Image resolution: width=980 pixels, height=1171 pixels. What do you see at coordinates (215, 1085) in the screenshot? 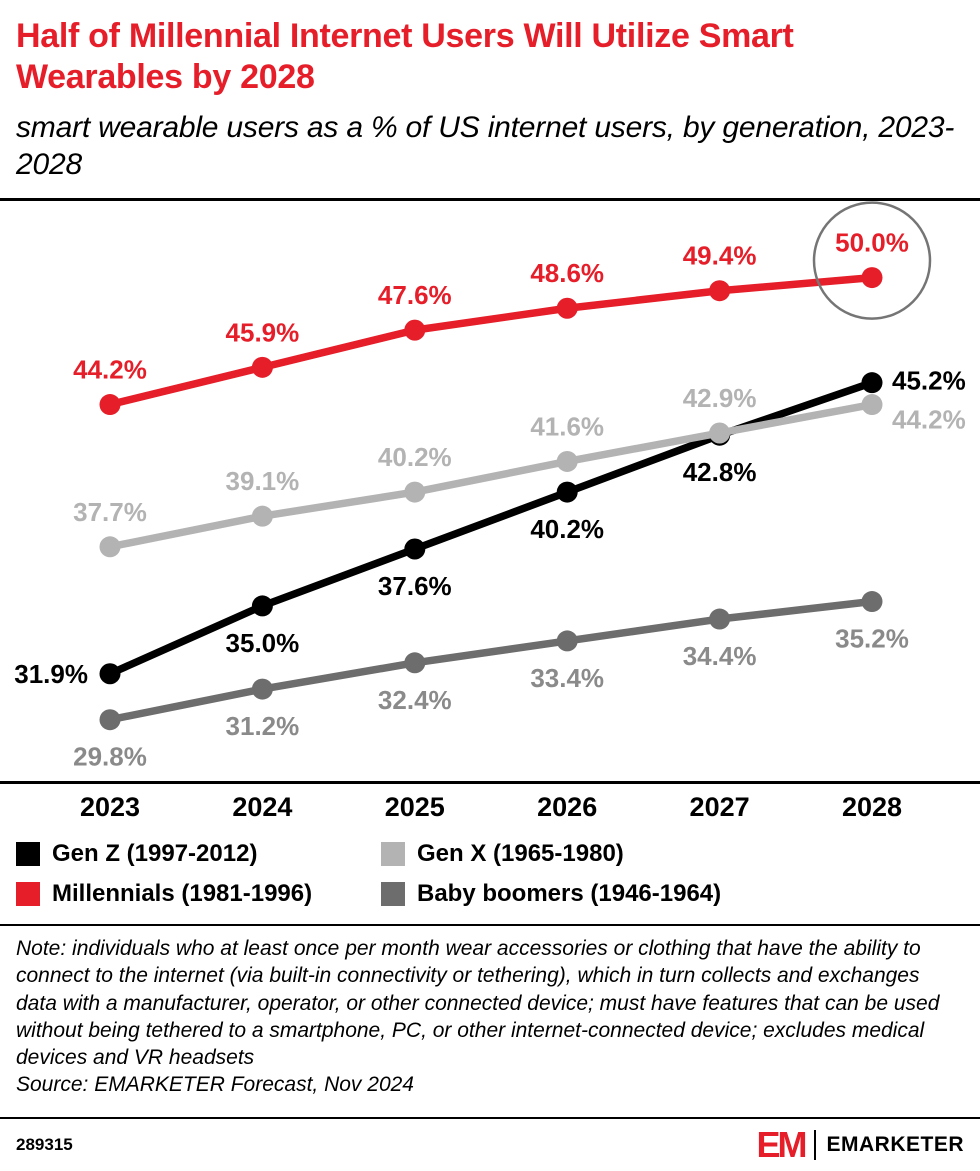
I see `source-text: Source: EMARKETER Forecast, Nov 2024` at bounding box center [215, 1085].